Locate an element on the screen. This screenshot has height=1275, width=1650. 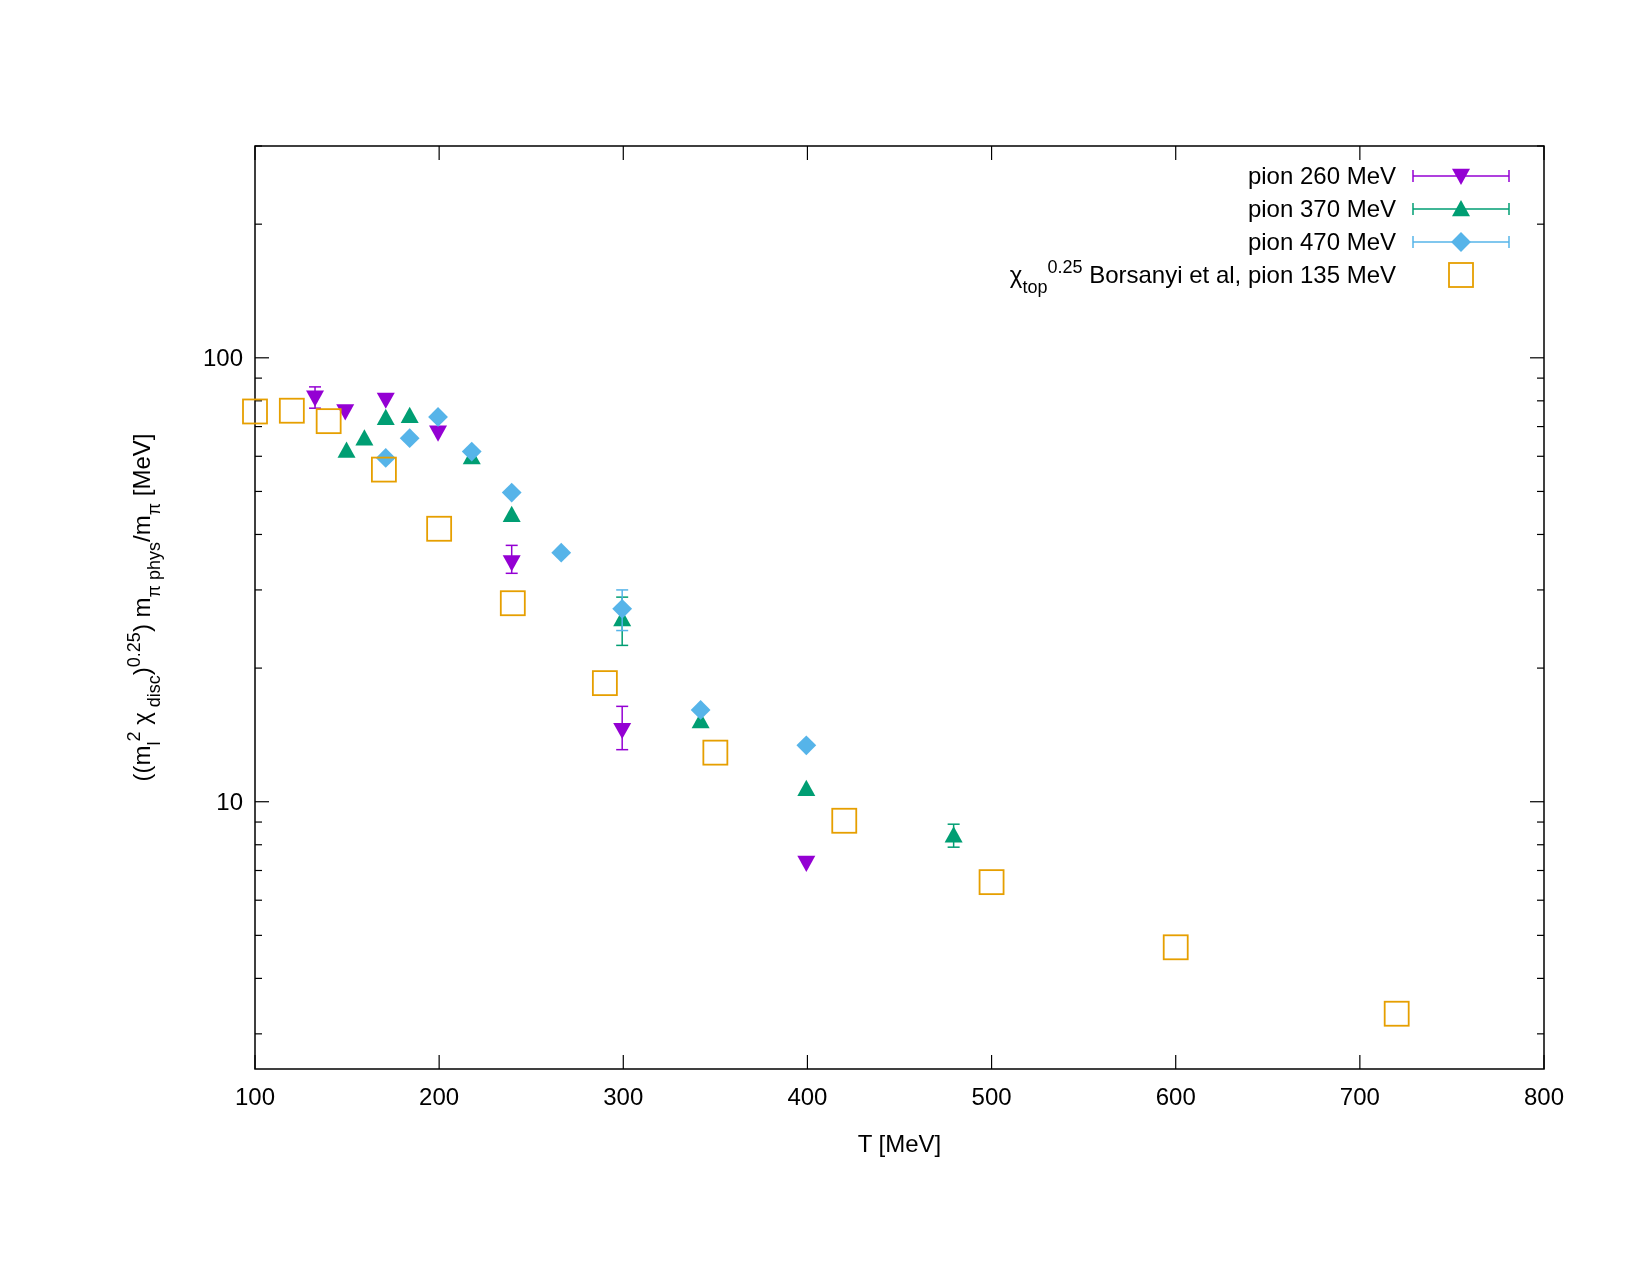
y-tick-label: 10 is located at coordinates (229, 801).